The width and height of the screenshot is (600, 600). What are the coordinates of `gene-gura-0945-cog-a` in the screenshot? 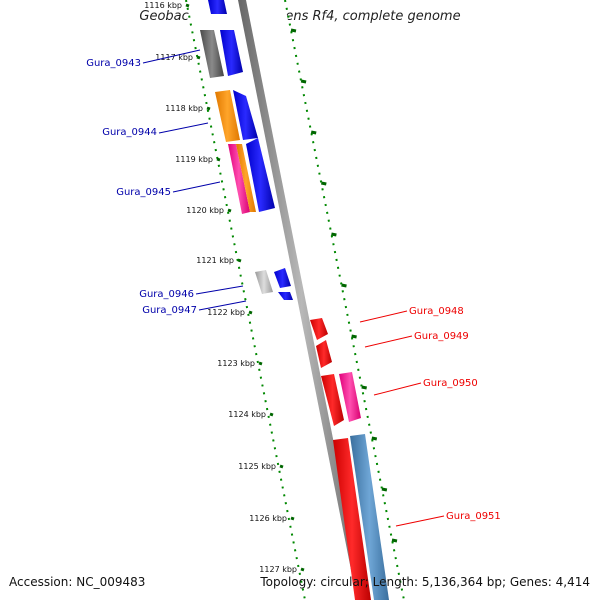 It's located at (239, 179).